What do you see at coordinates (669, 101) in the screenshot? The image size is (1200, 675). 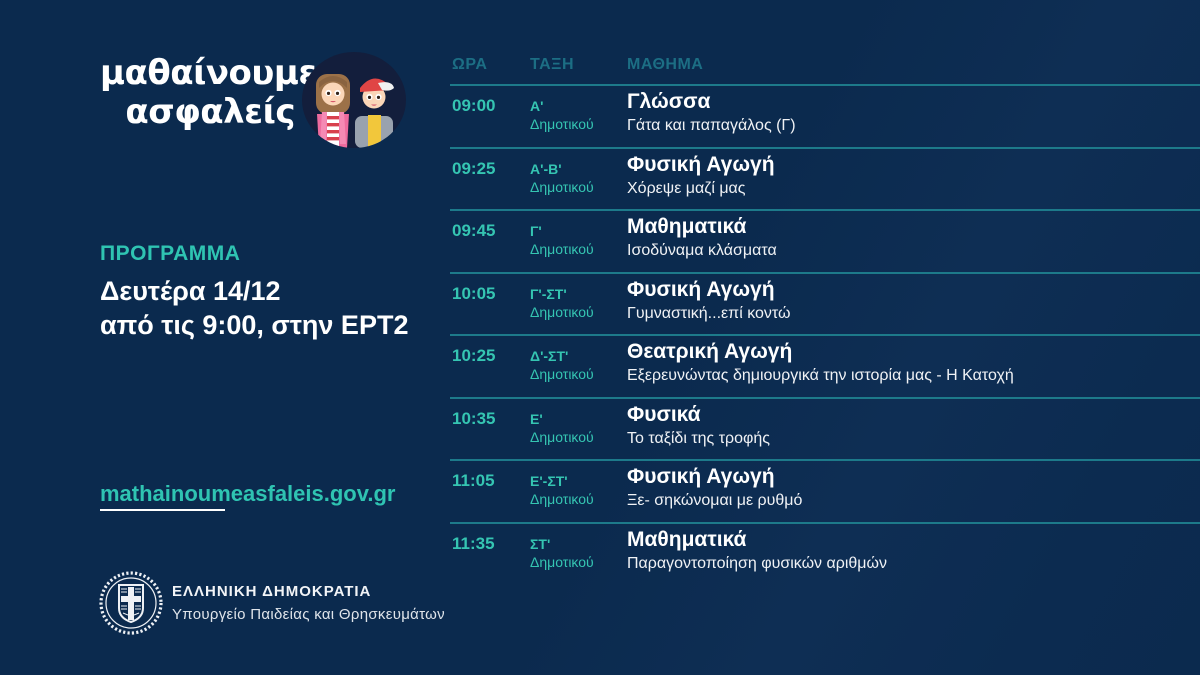 I see `subject-cell: Γλώσσα` at bounding box center [669, 101].